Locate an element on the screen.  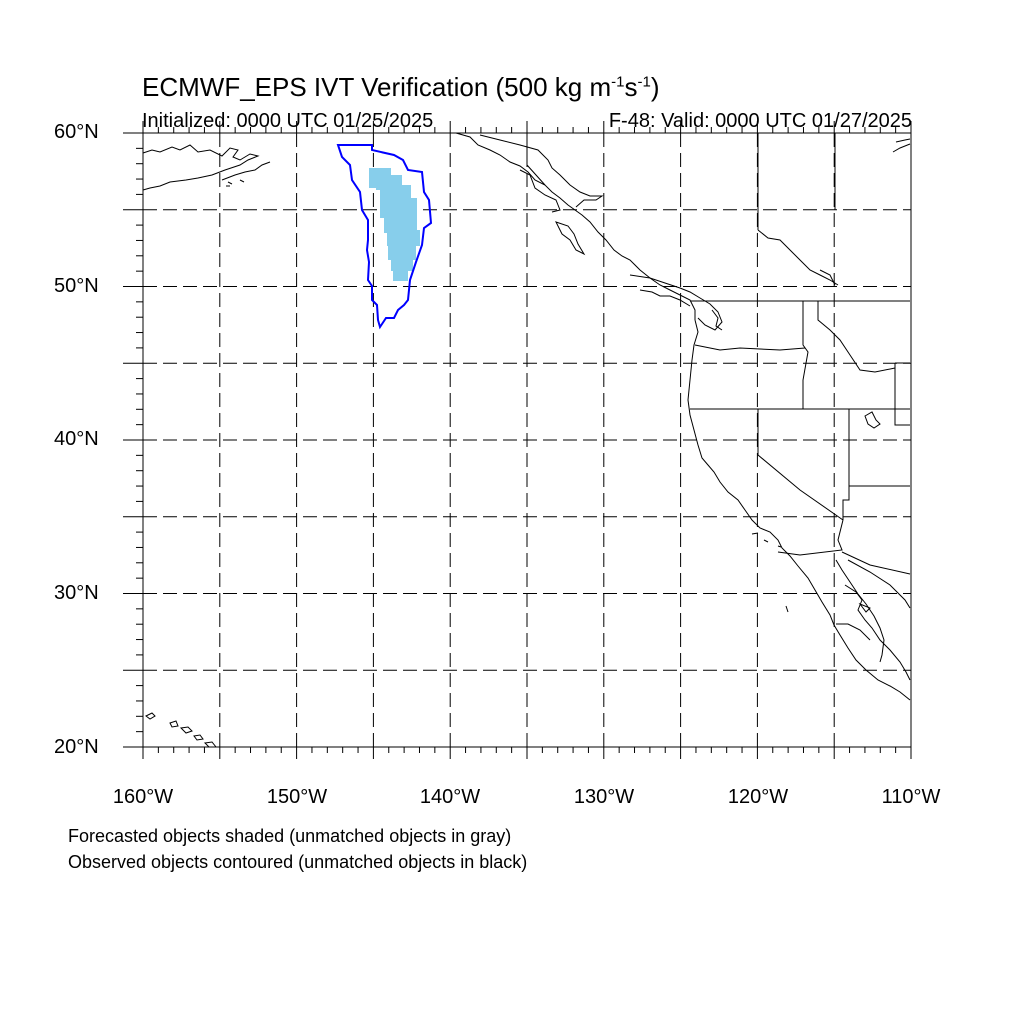
observed-object-contour is located at coordinates (384, 237).